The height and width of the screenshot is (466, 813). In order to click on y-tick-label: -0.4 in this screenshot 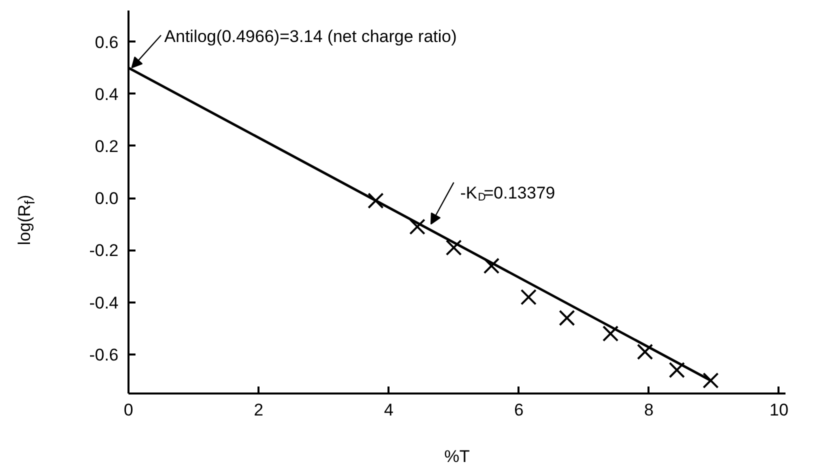, I will do `click(104, 302)`.